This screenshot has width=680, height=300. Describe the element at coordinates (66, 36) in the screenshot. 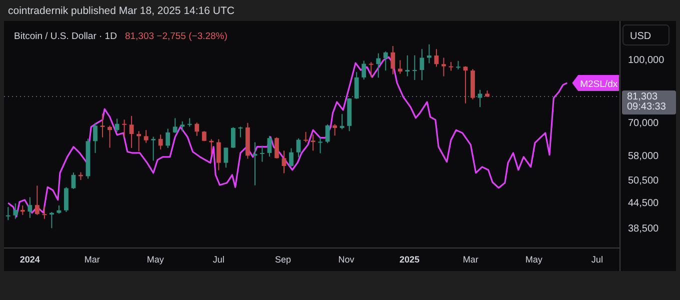

I see `text: Bitcoin / U.S. Dollar · 1D` at that location.